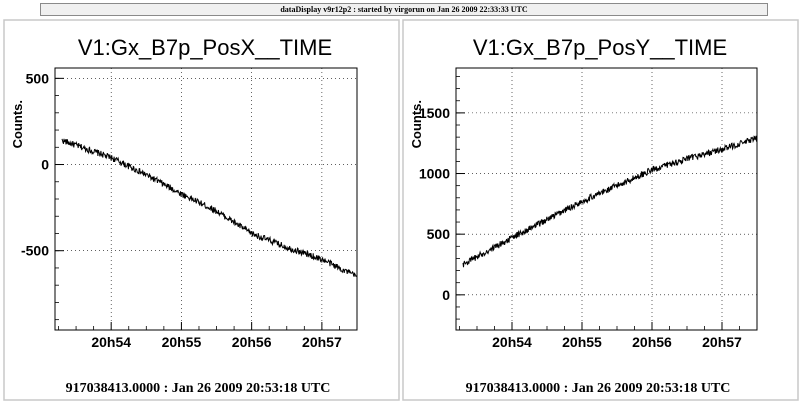 Image resolution: width=800 pixels, height=403 pixels. What do you see at coordinates (600, 47) in the screenshot?
I see `plot-title: V1:Gx_B7p_PosY__TIME` at bounding box center [600, 47].